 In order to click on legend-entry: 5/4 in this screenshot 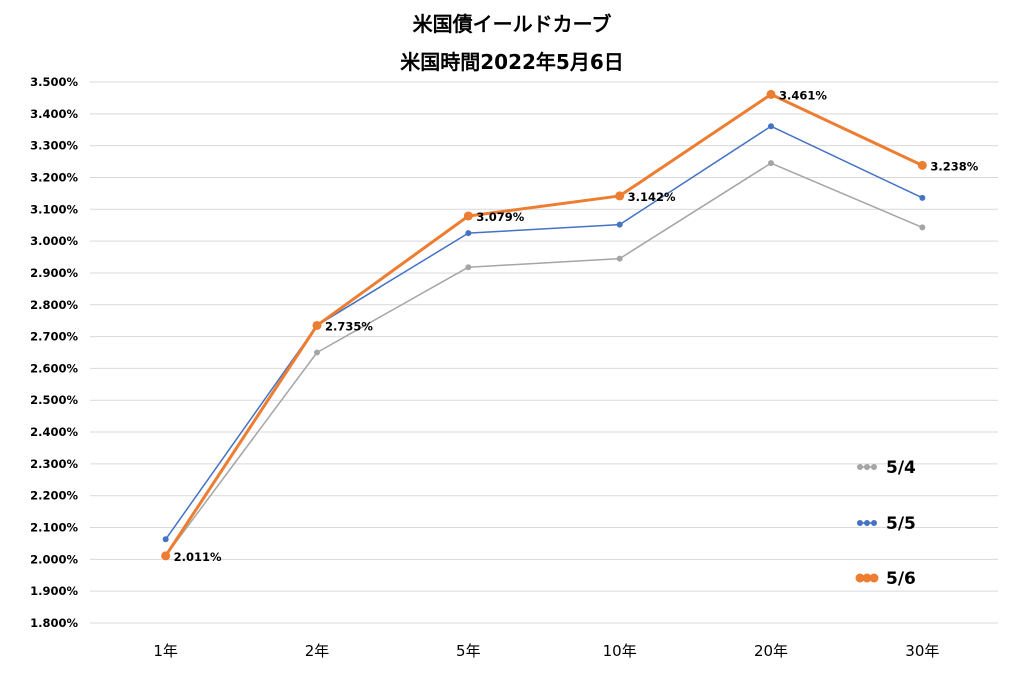, I will do `click(886, 468)`.